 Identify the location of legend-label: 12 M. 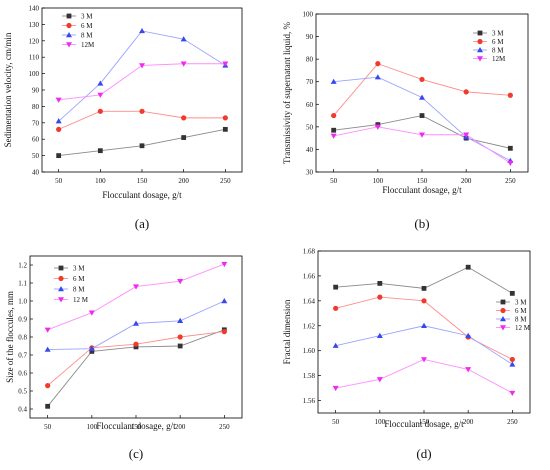
(81, 300).